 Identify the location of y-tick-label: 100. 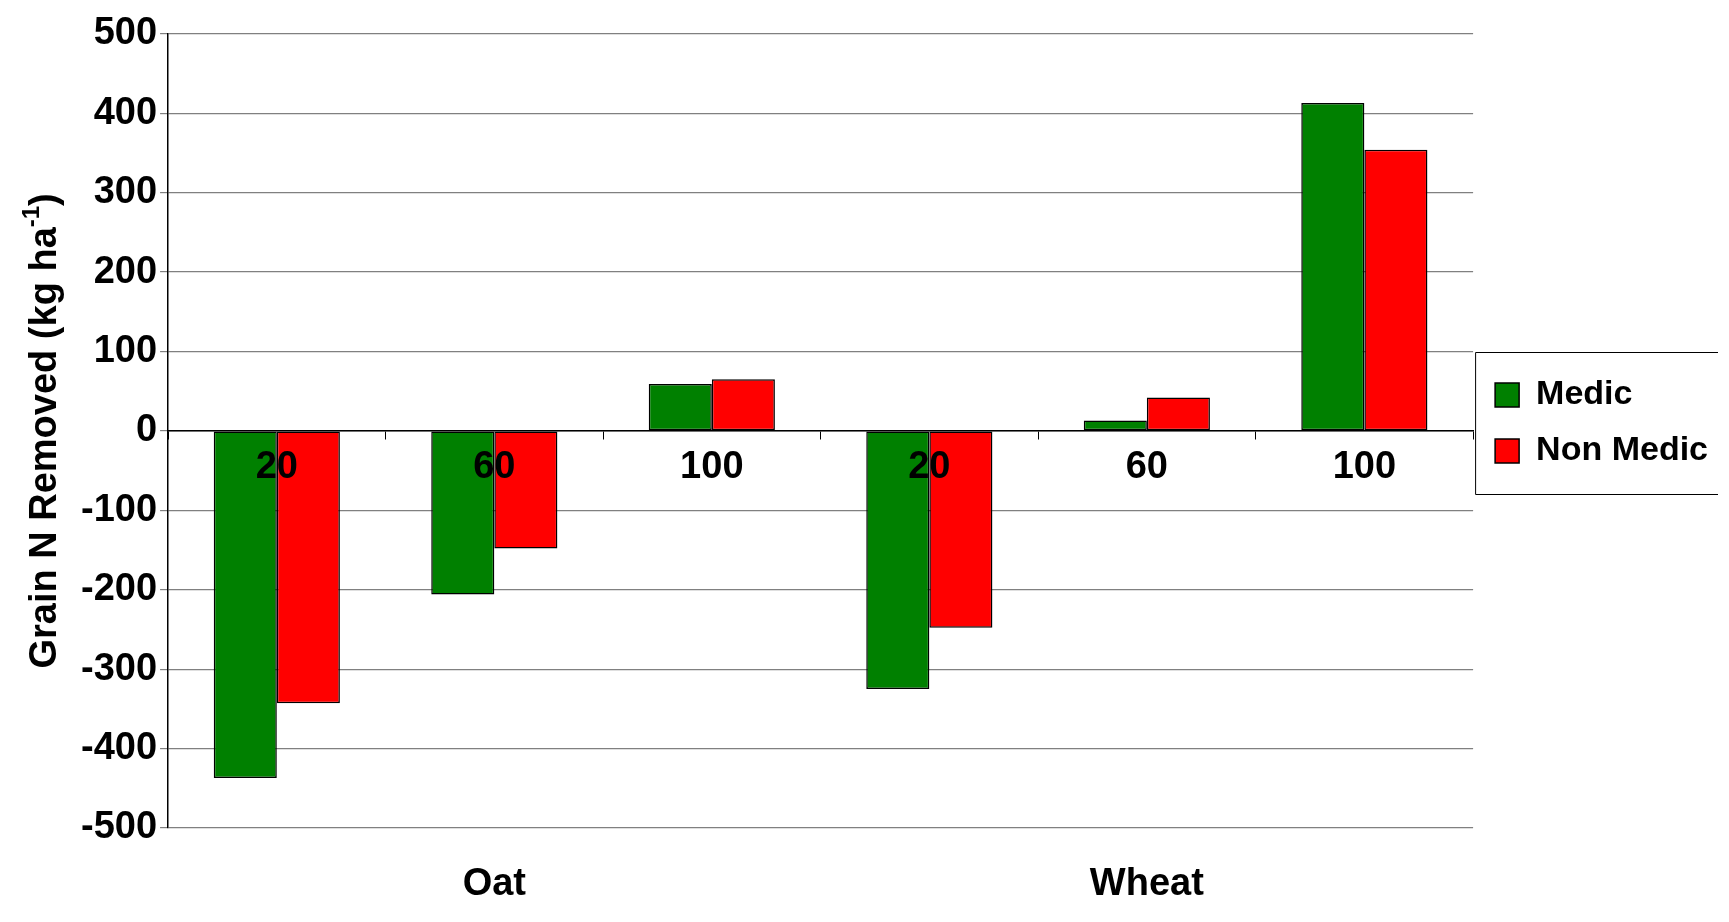
(125, 348).